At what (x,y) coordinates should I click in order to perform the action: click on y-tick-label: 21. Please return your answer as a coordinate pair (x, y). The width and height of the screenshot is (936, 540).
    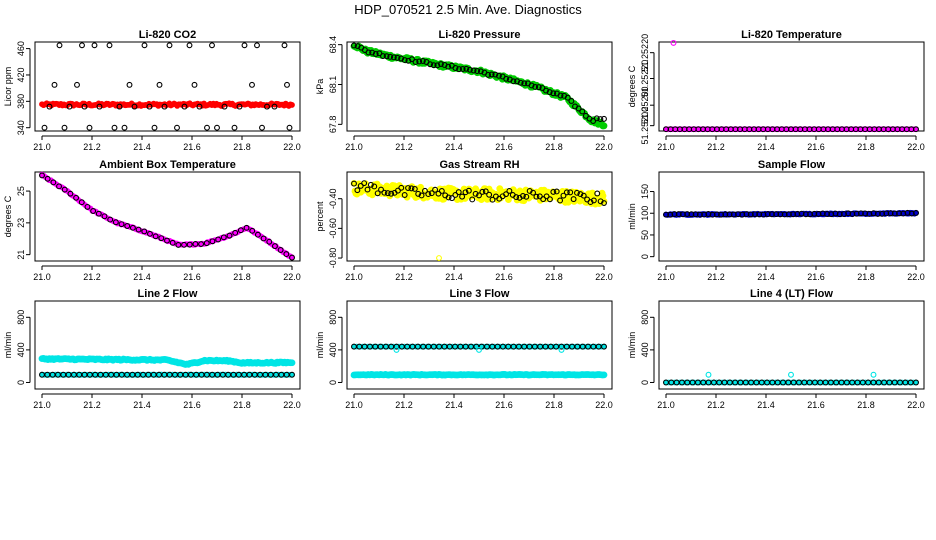
    Looking at the image, I should click on (21, 255).